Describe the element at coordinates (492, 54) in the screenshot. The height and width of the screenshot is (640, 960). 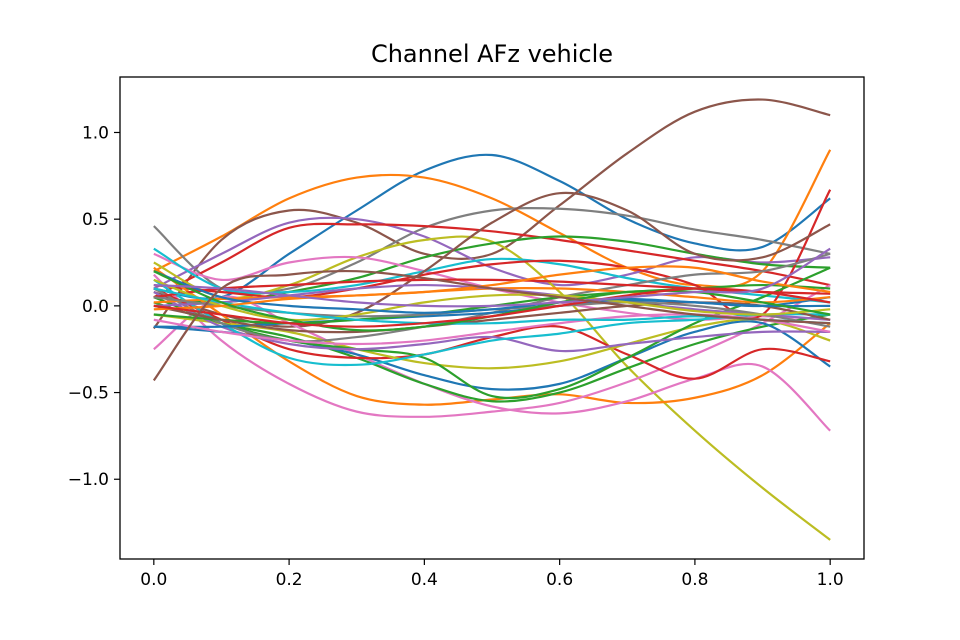
I see `chart-title: Channel AFz vehicle` at that location.